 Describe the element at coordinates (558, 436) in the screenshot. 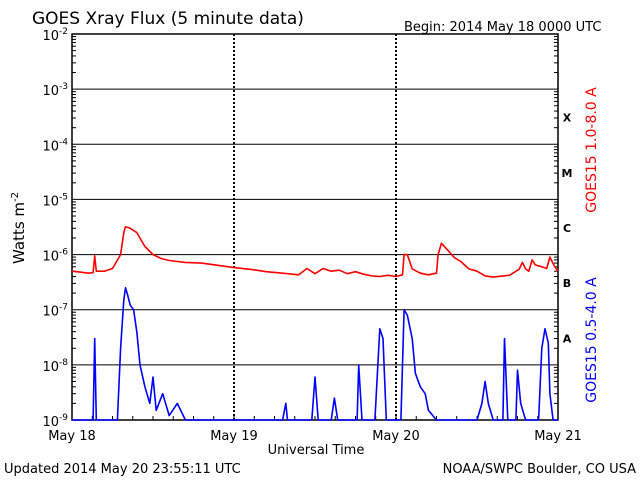

I see `x-tick-label: May 21` at that location.